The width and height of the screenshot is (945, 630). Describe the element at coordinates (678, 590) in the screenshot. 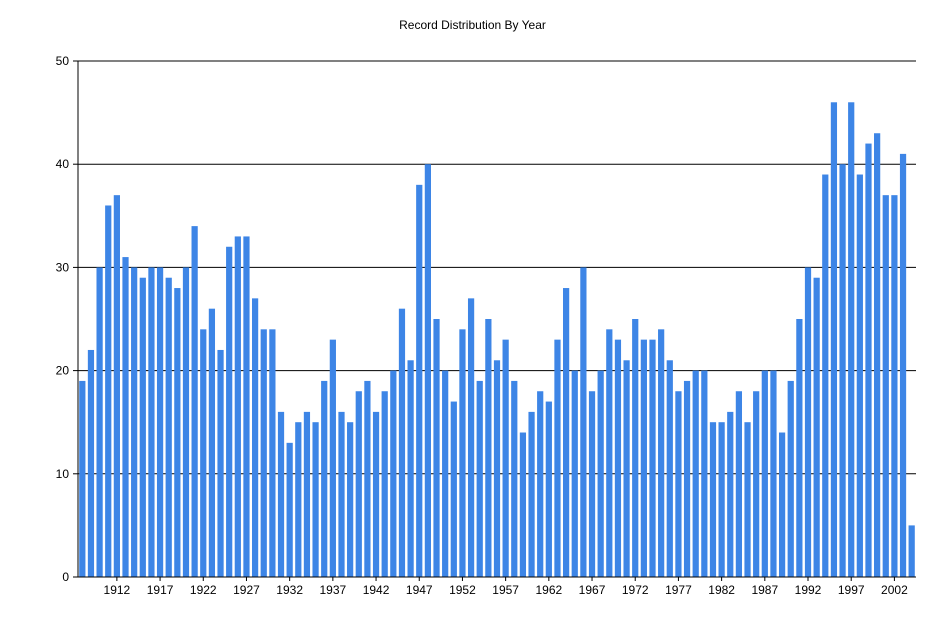

I see `x-tick-label: 1977` at that location.